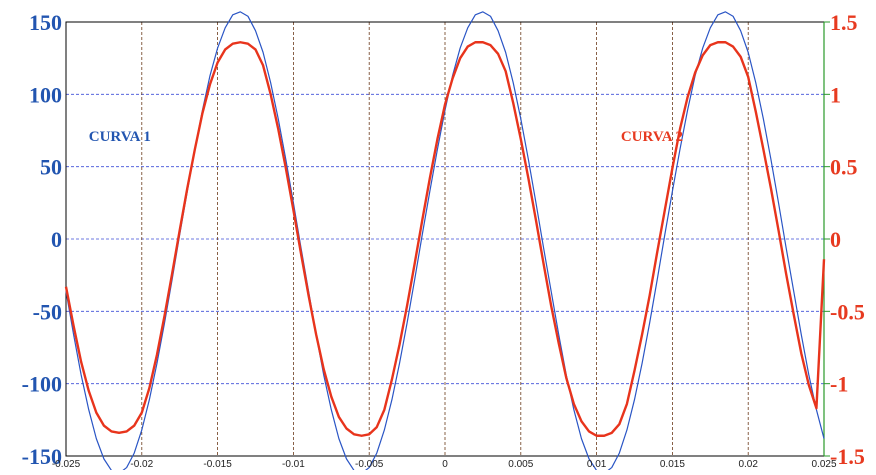 This screenshot has height=475, width=876. What do you see at coordinates (748, 464) in the screenshot?
I see `x-tick-label: 0.02` at bounding box center [748, 464].